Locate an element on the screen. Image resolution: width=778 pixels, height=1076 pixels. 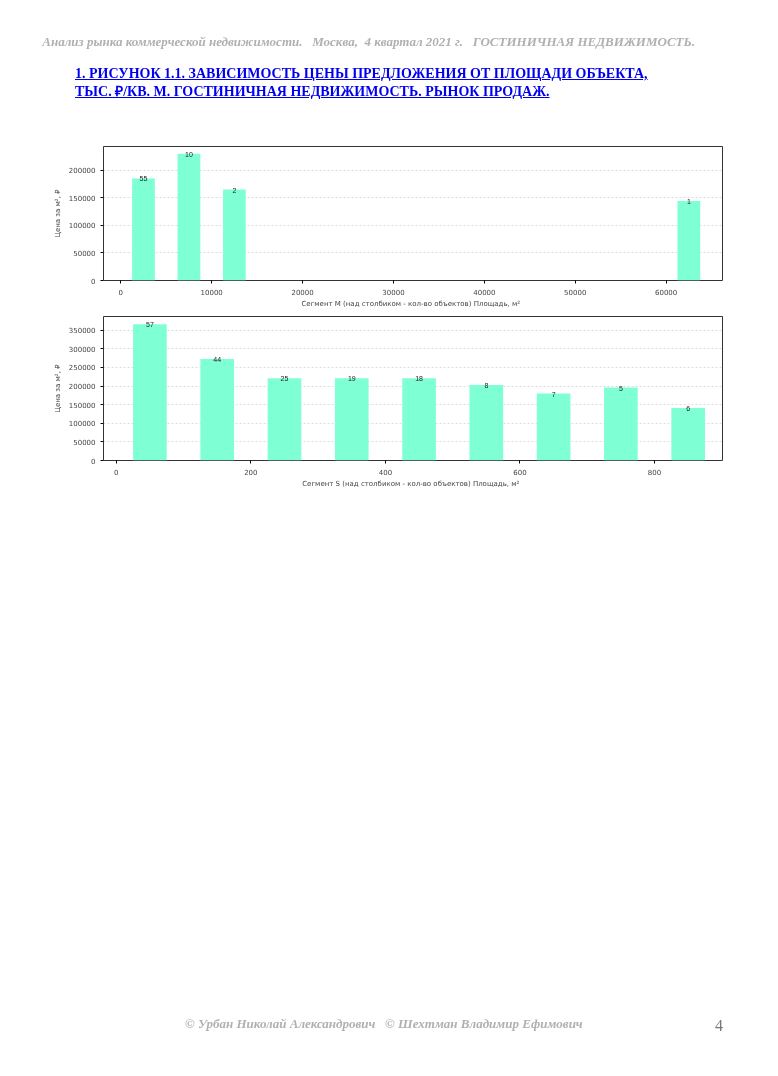
text: 4 is located at coordinates (719, 1026).